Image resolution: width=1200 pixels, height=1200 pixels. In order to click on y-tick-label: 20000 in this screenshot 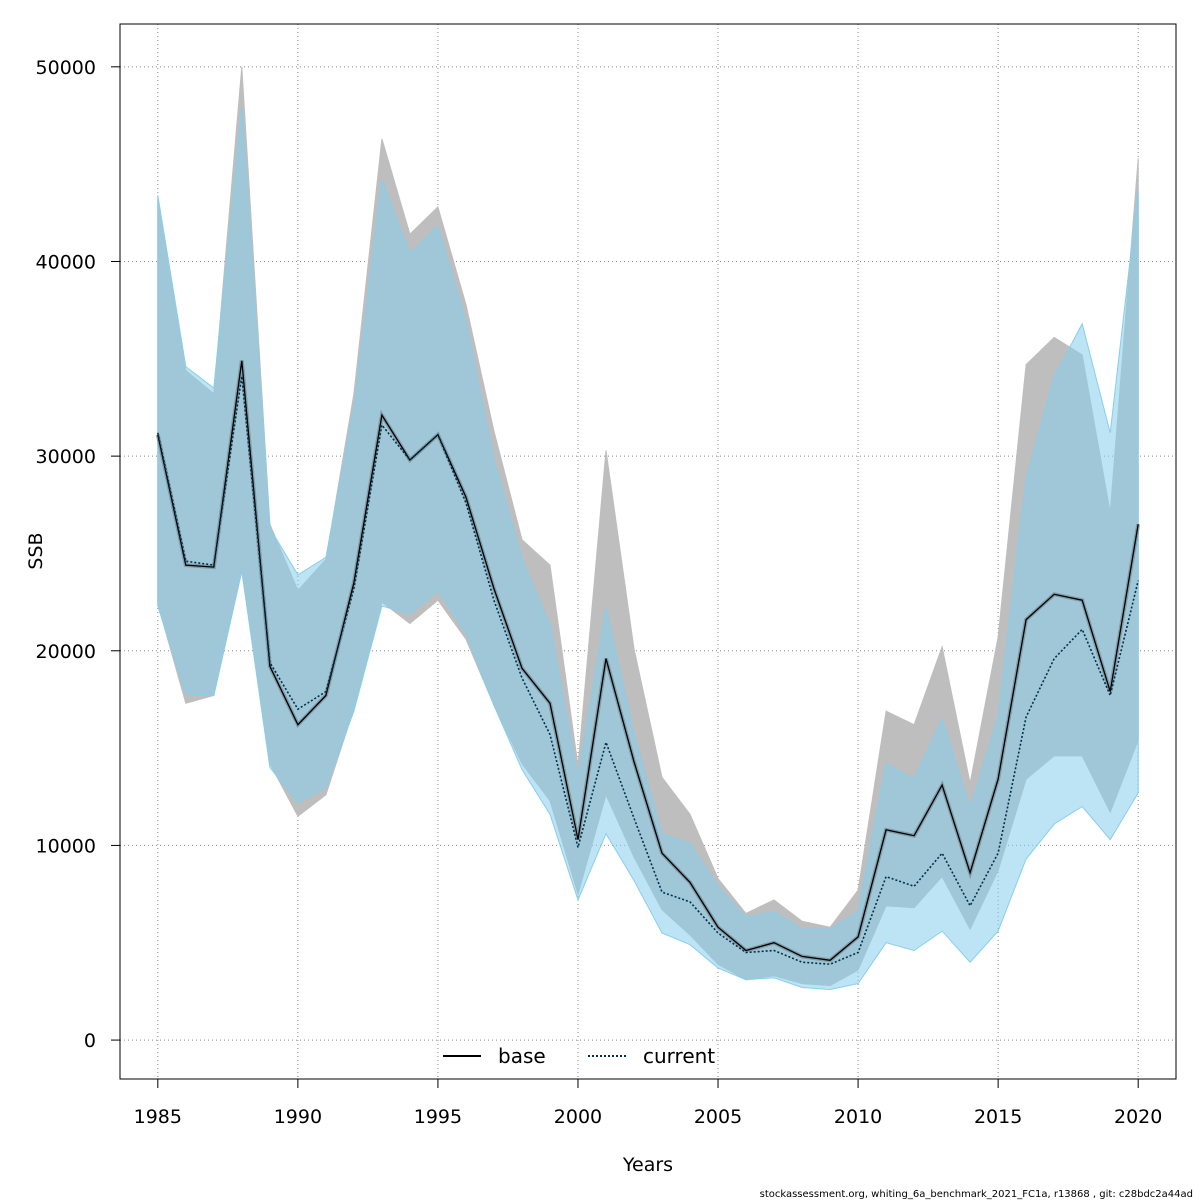, I will do `click(66, 652)`.